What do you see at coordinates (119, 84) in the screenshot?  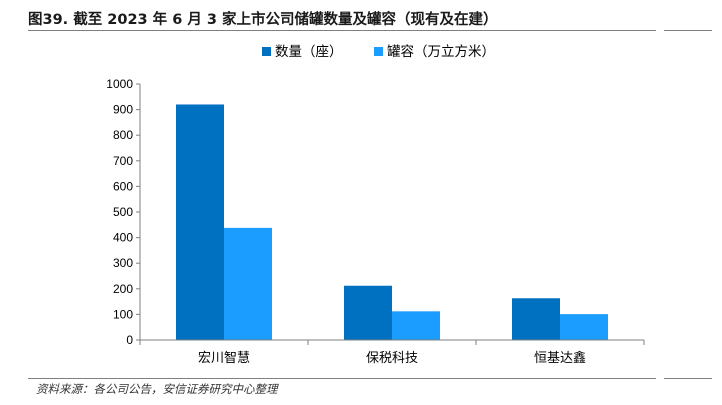 I see `y-tick-label: 1000` at bounding box center [119, 84].